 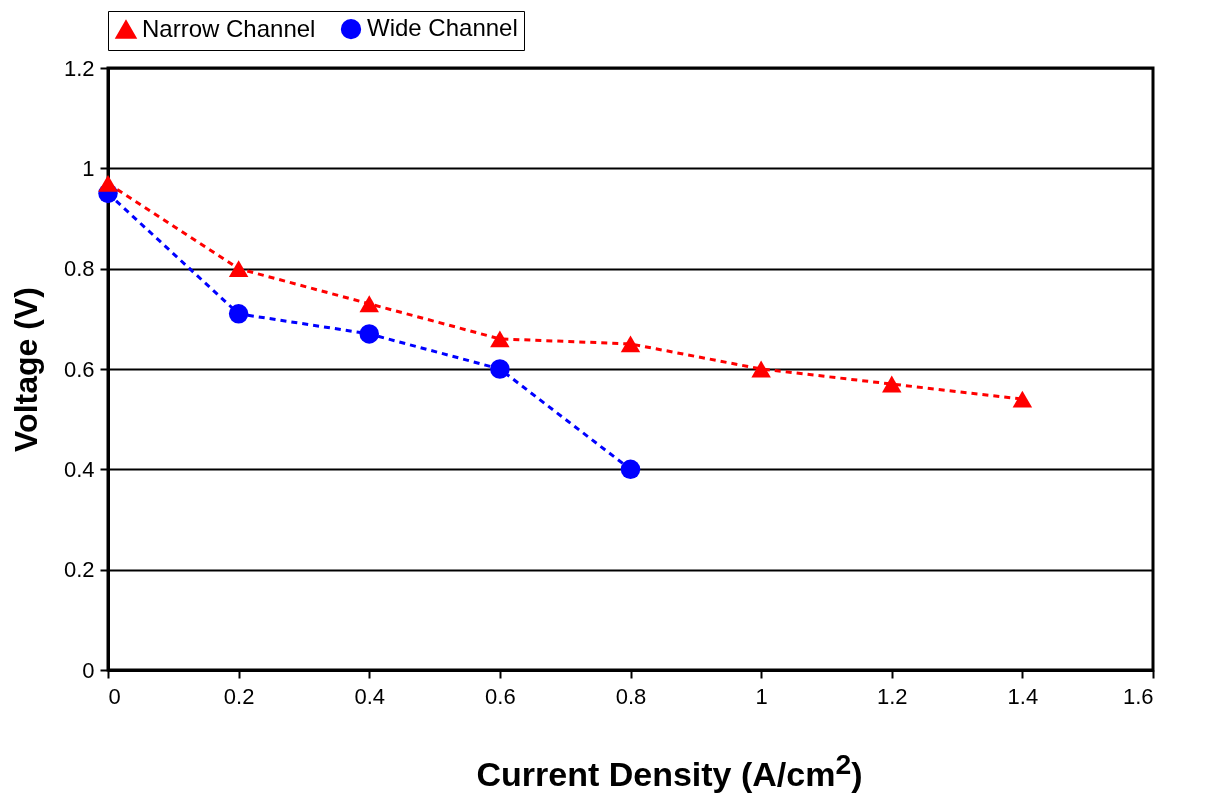 I want to click on legend-label: Narrow Channel, so click(x=229, y=28).